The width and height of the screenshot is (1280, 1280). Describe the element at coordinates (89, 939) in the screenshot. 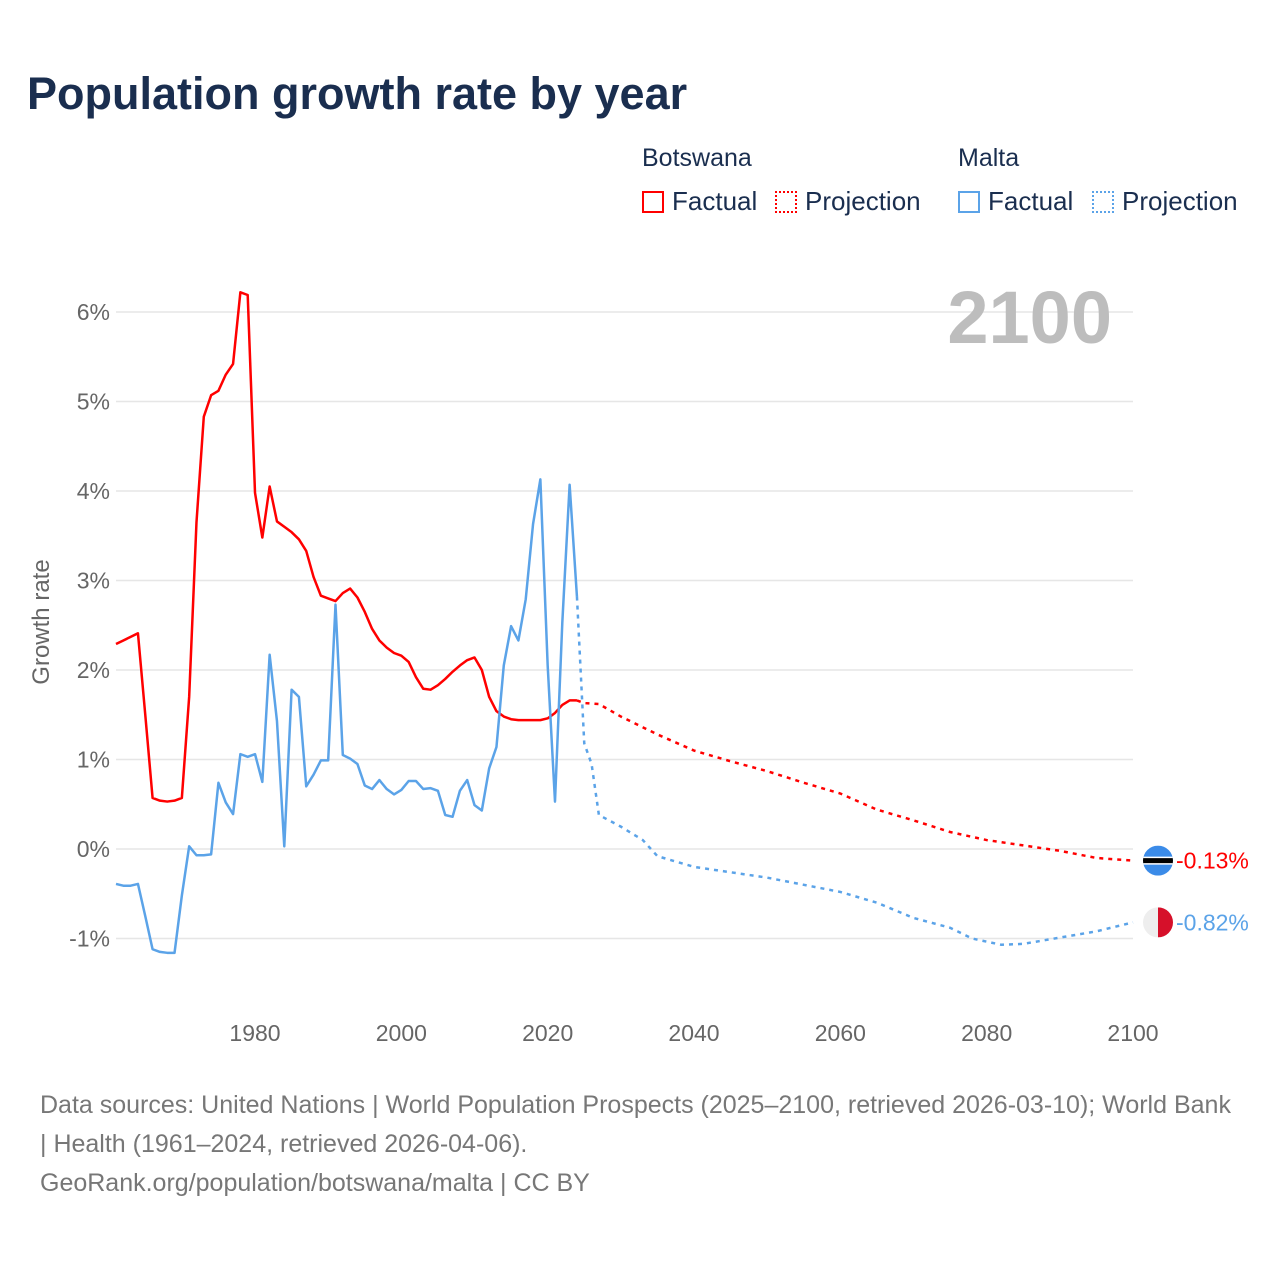

I see `y-tick-label: -1%` at that location.